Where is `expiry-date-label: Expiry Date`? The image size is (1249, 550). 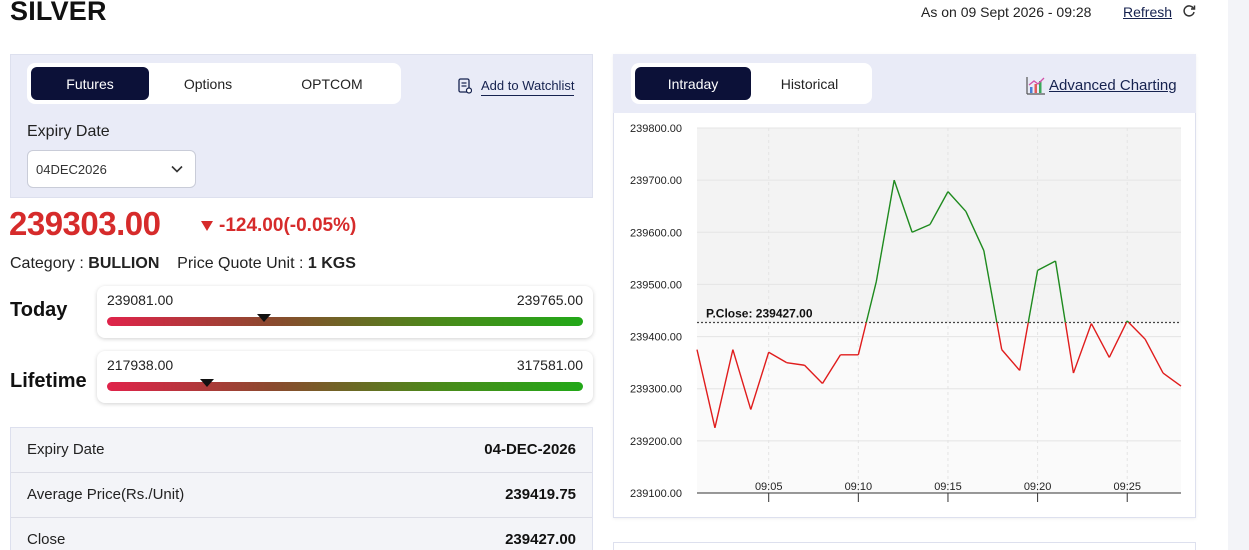 expiry-date-label: Expiry Date is located at coordinates (68, 131).